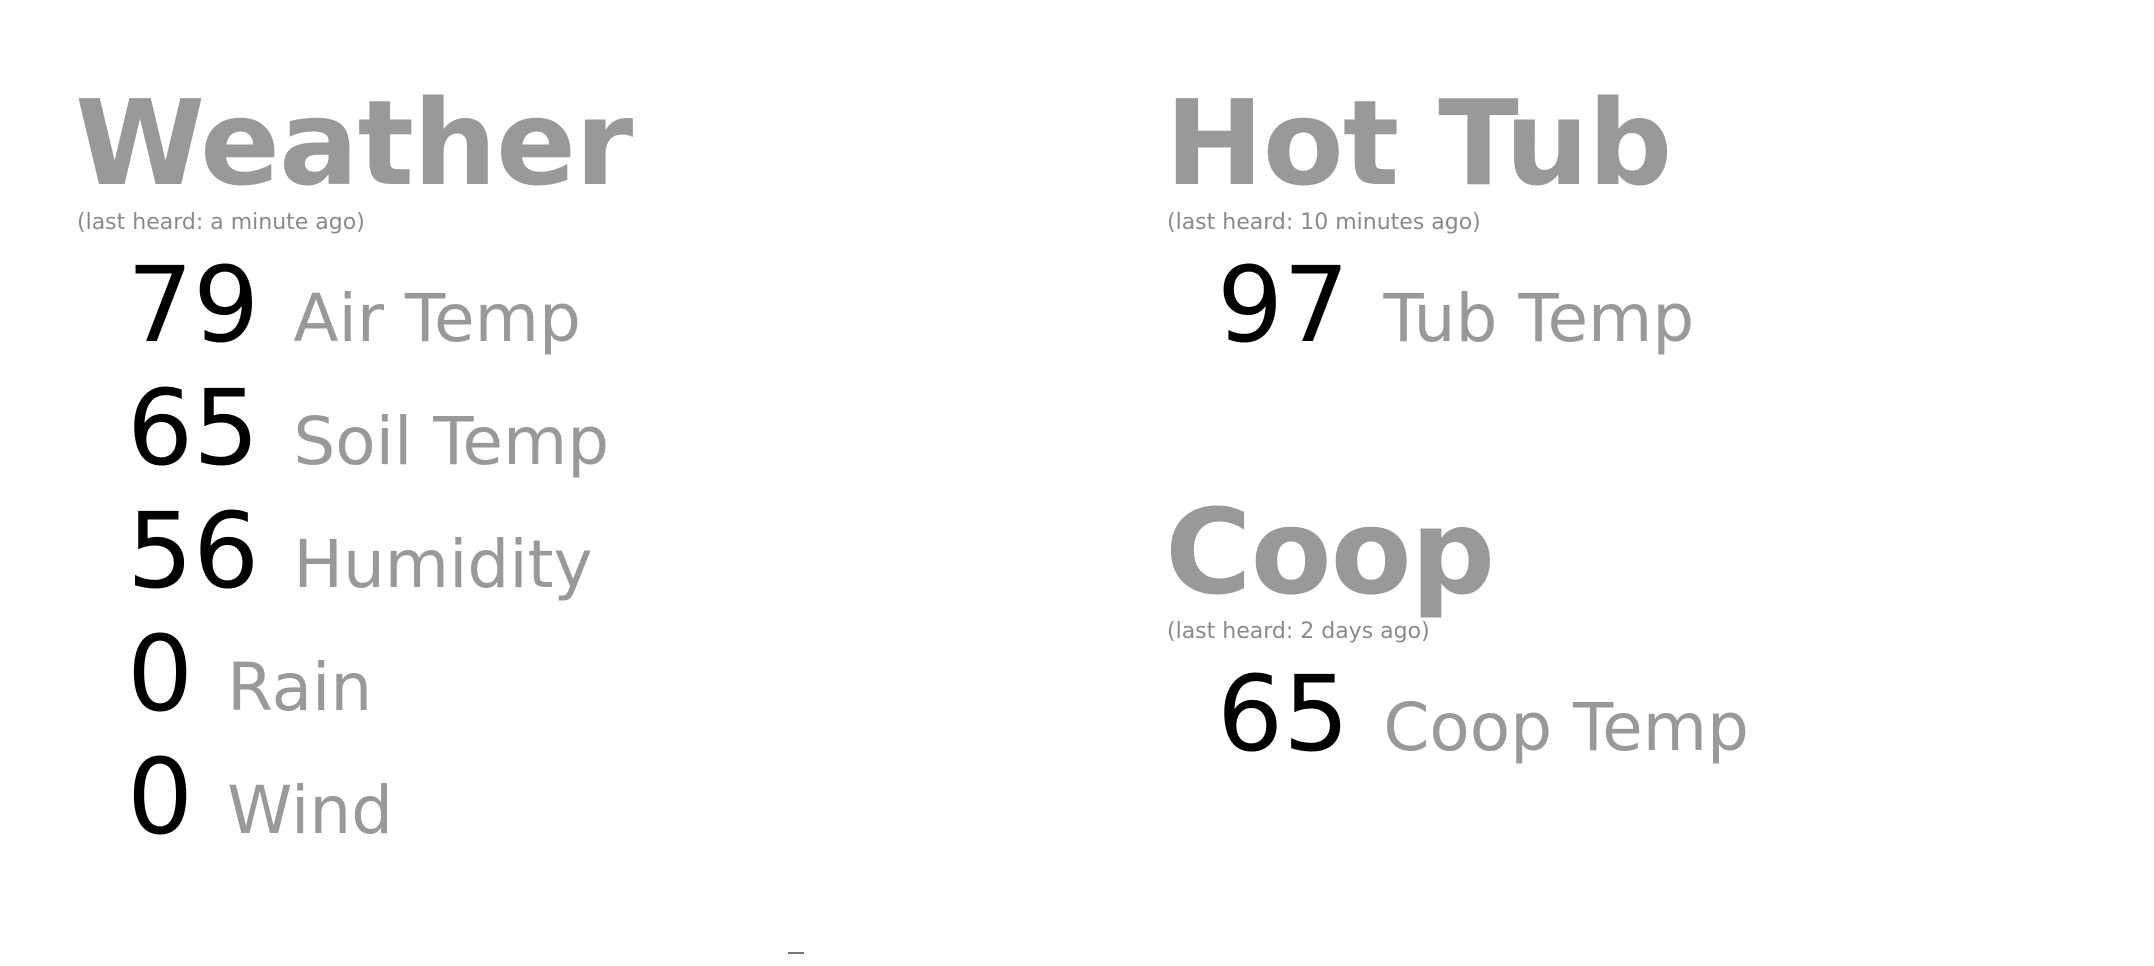 The width and height of the screenshot is (2154, 966). What do you see at coordinates (1418, 143) in the screenshot?
I see `hot-tub-title: Hot Tub` at bounding box center [1418, 143].